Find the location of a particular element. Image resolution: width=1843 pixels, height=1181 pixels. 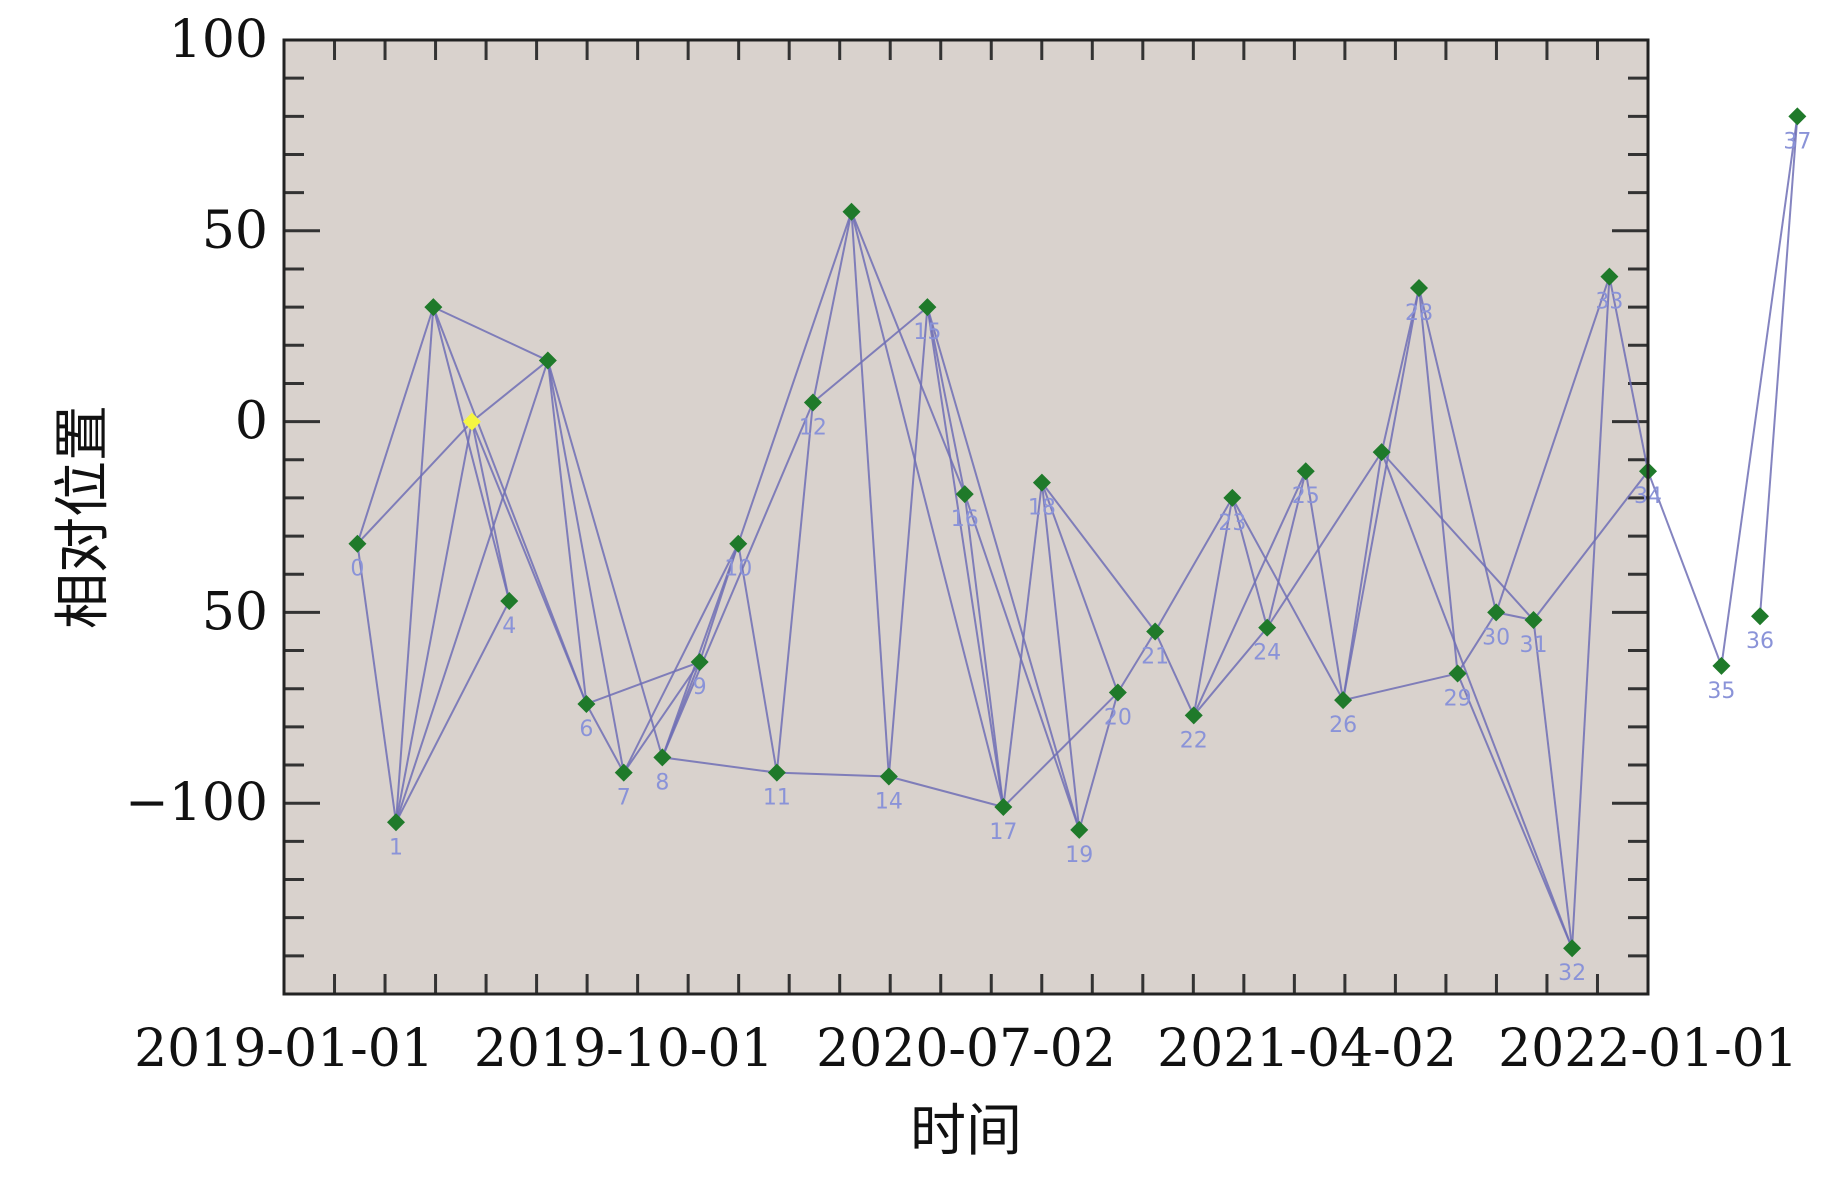

point-label: 18 is located at coordinates (1042, 508).